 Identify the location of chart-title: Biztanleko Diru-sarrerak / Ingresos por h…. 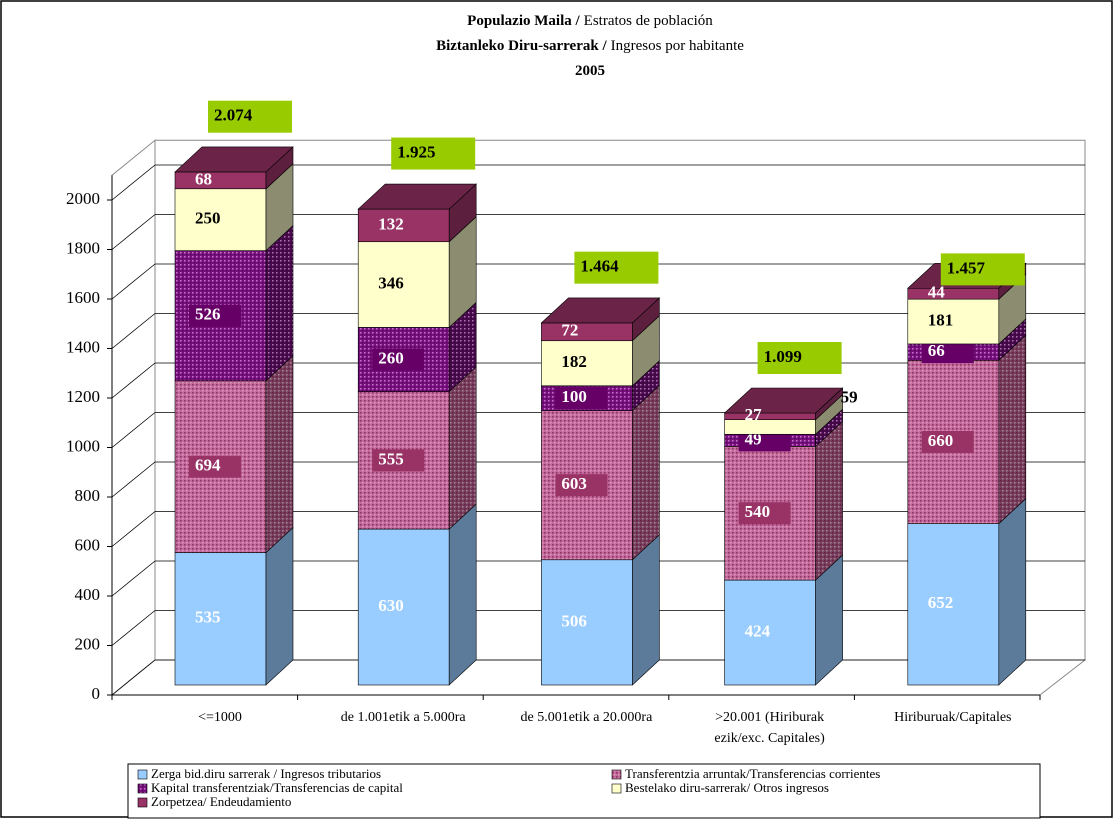
(590, 46).